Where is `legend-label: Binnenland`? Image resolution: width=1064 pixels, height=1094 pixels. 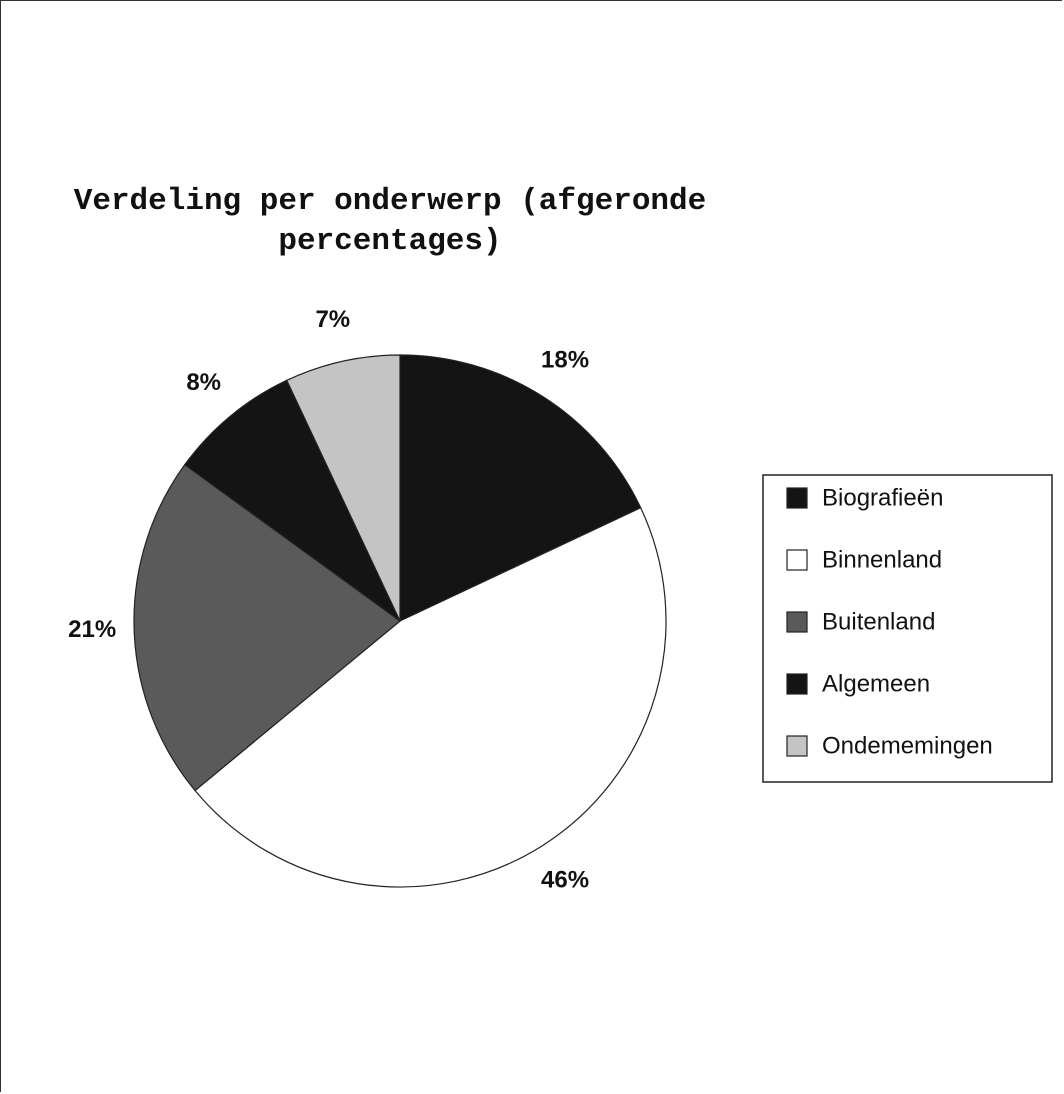
legend-label: Binnenland is located at coordinates (882, 559).